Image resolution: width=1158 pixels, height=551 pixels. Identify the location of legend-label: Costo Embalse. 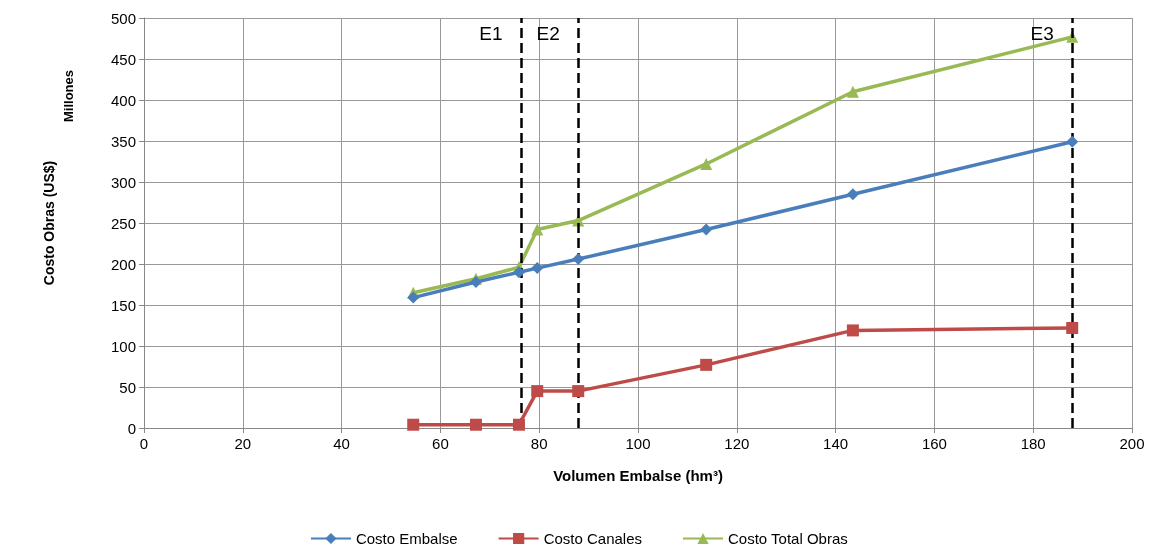
(406, 538).